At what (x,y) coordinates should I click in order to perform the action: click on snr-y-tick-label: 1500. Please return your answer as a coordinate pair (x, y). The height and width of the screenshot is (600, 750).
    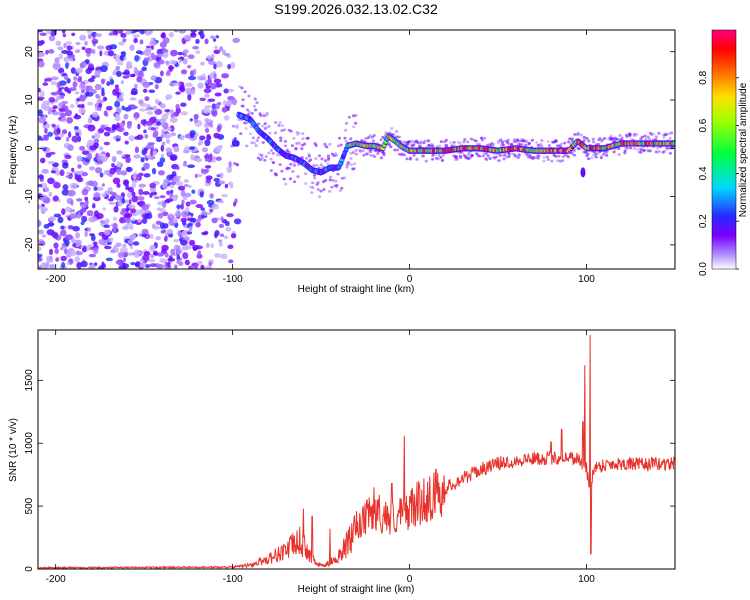
    Looking at the image, I should click on (29, 380).